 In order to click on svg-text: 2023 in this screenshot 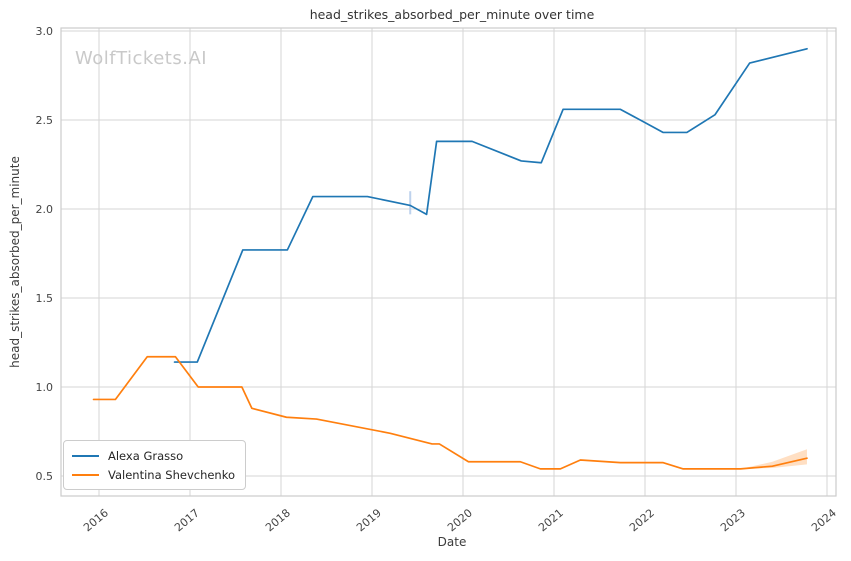, I will do `click(733, 520)`.